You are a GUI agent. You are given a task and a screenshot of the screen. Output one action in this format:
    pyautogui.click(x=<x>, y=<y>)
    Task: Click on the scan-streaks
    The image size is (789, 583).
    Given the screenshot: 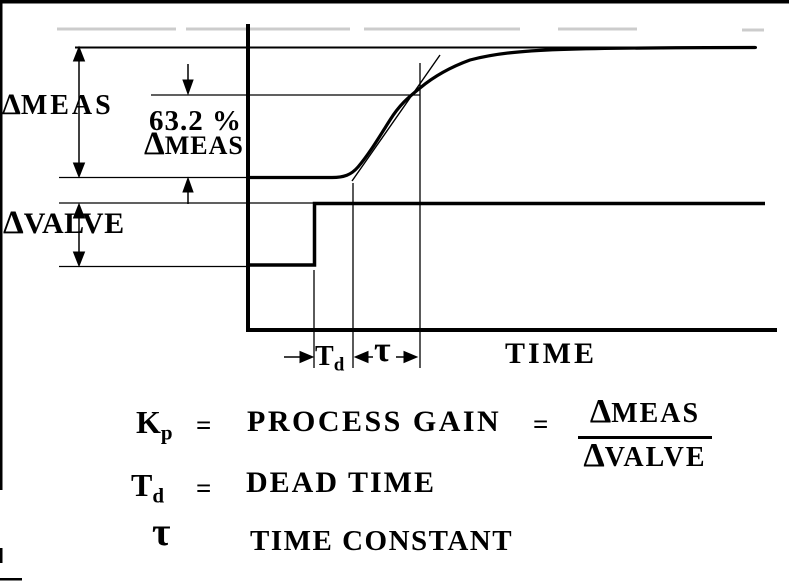 What is the action you would take?
    pyautogui.click(x=410, y=29)
    